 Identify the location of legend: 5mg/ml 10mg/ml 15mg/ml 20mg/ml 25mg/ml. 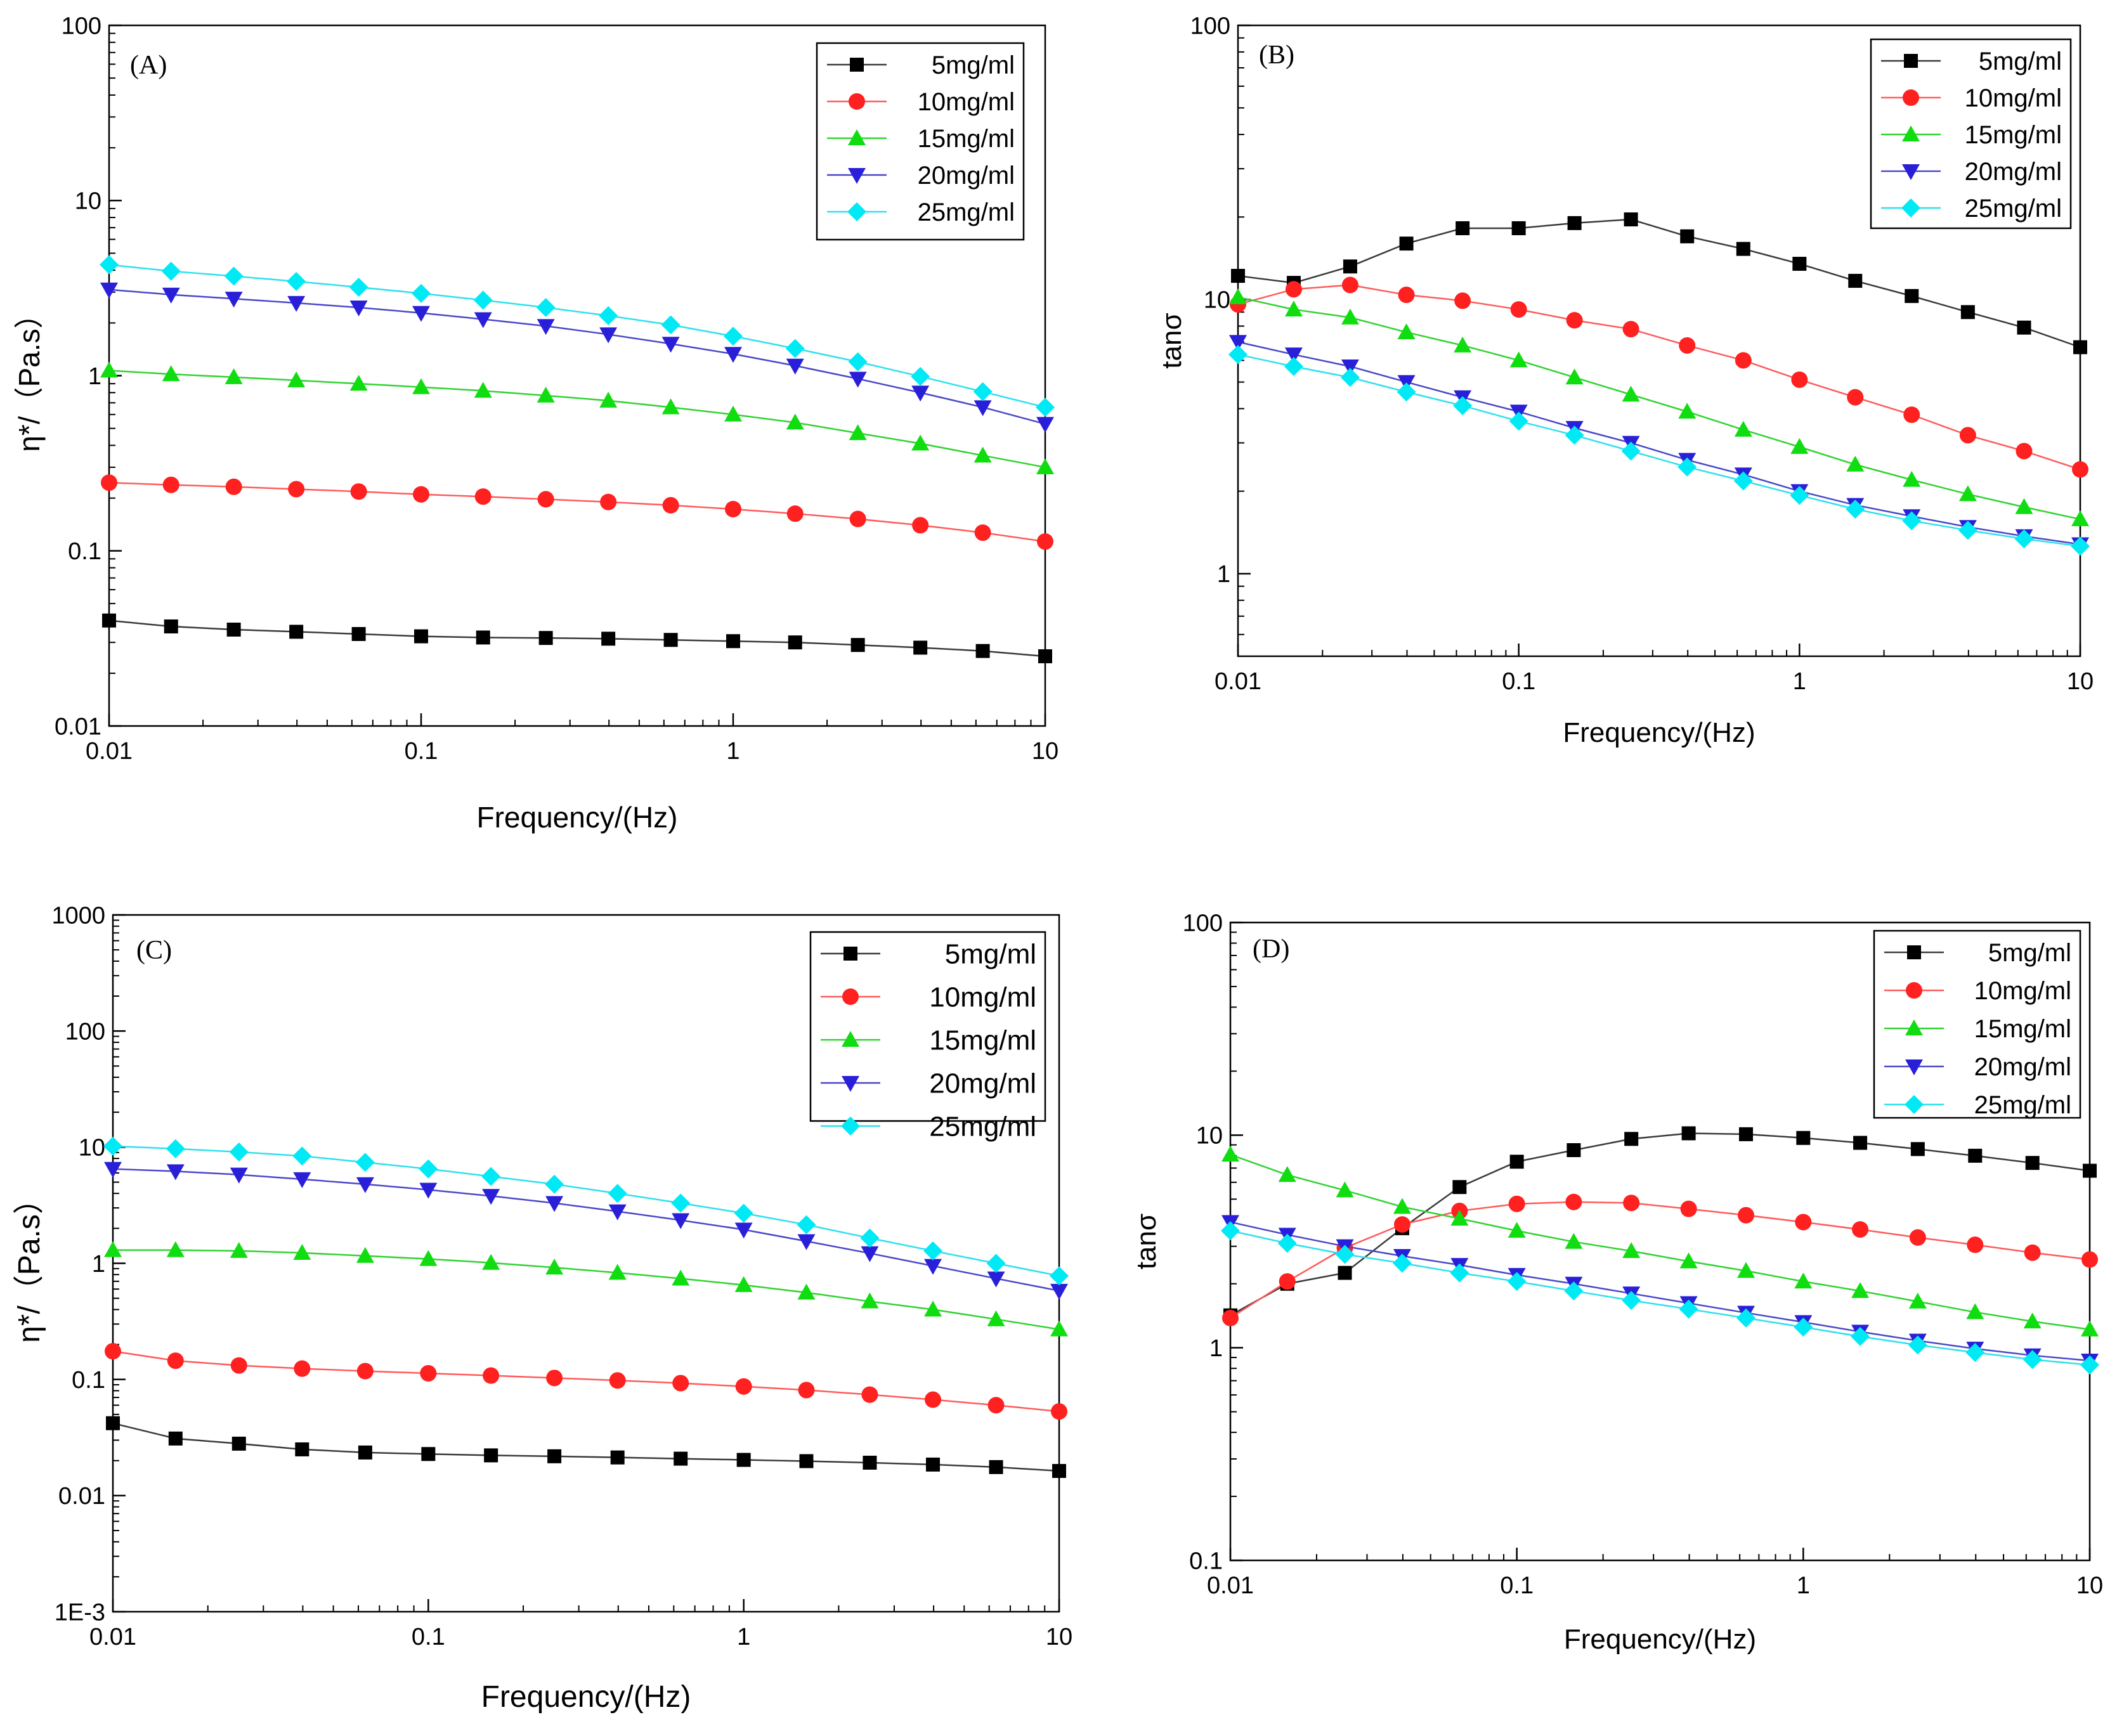
(1971, 134).